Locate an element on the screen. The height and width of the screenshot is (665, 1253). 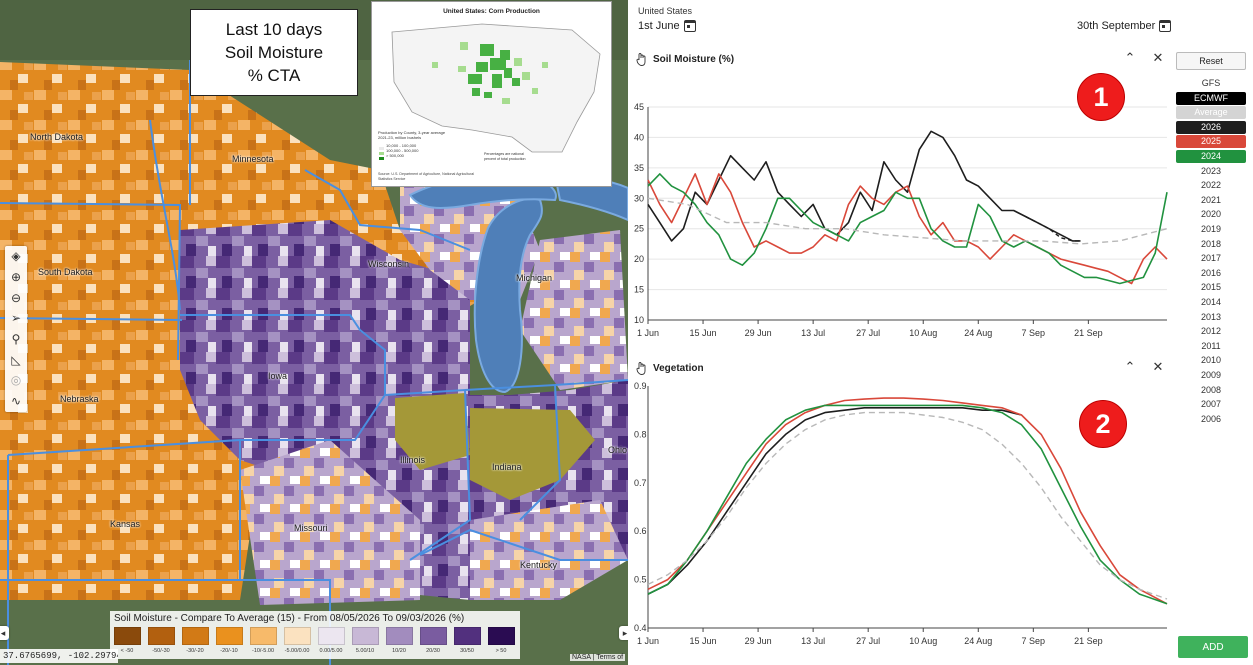
x-tick-label: 24 Aug is located at coordinates (978, 641).